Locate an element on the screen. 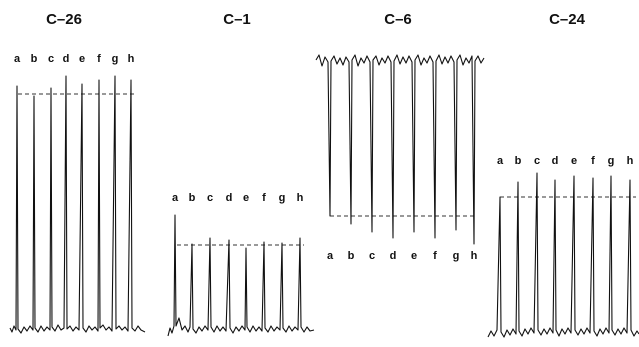  panel-c26-label-g: g is located at coordinates (115, 59).